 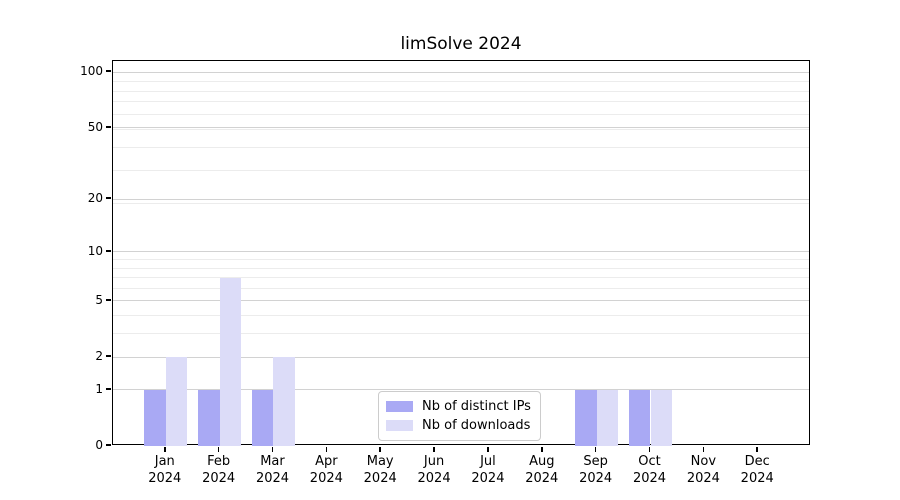 I want to click on x-tick-month: Oct, so click(x=649, y=461).